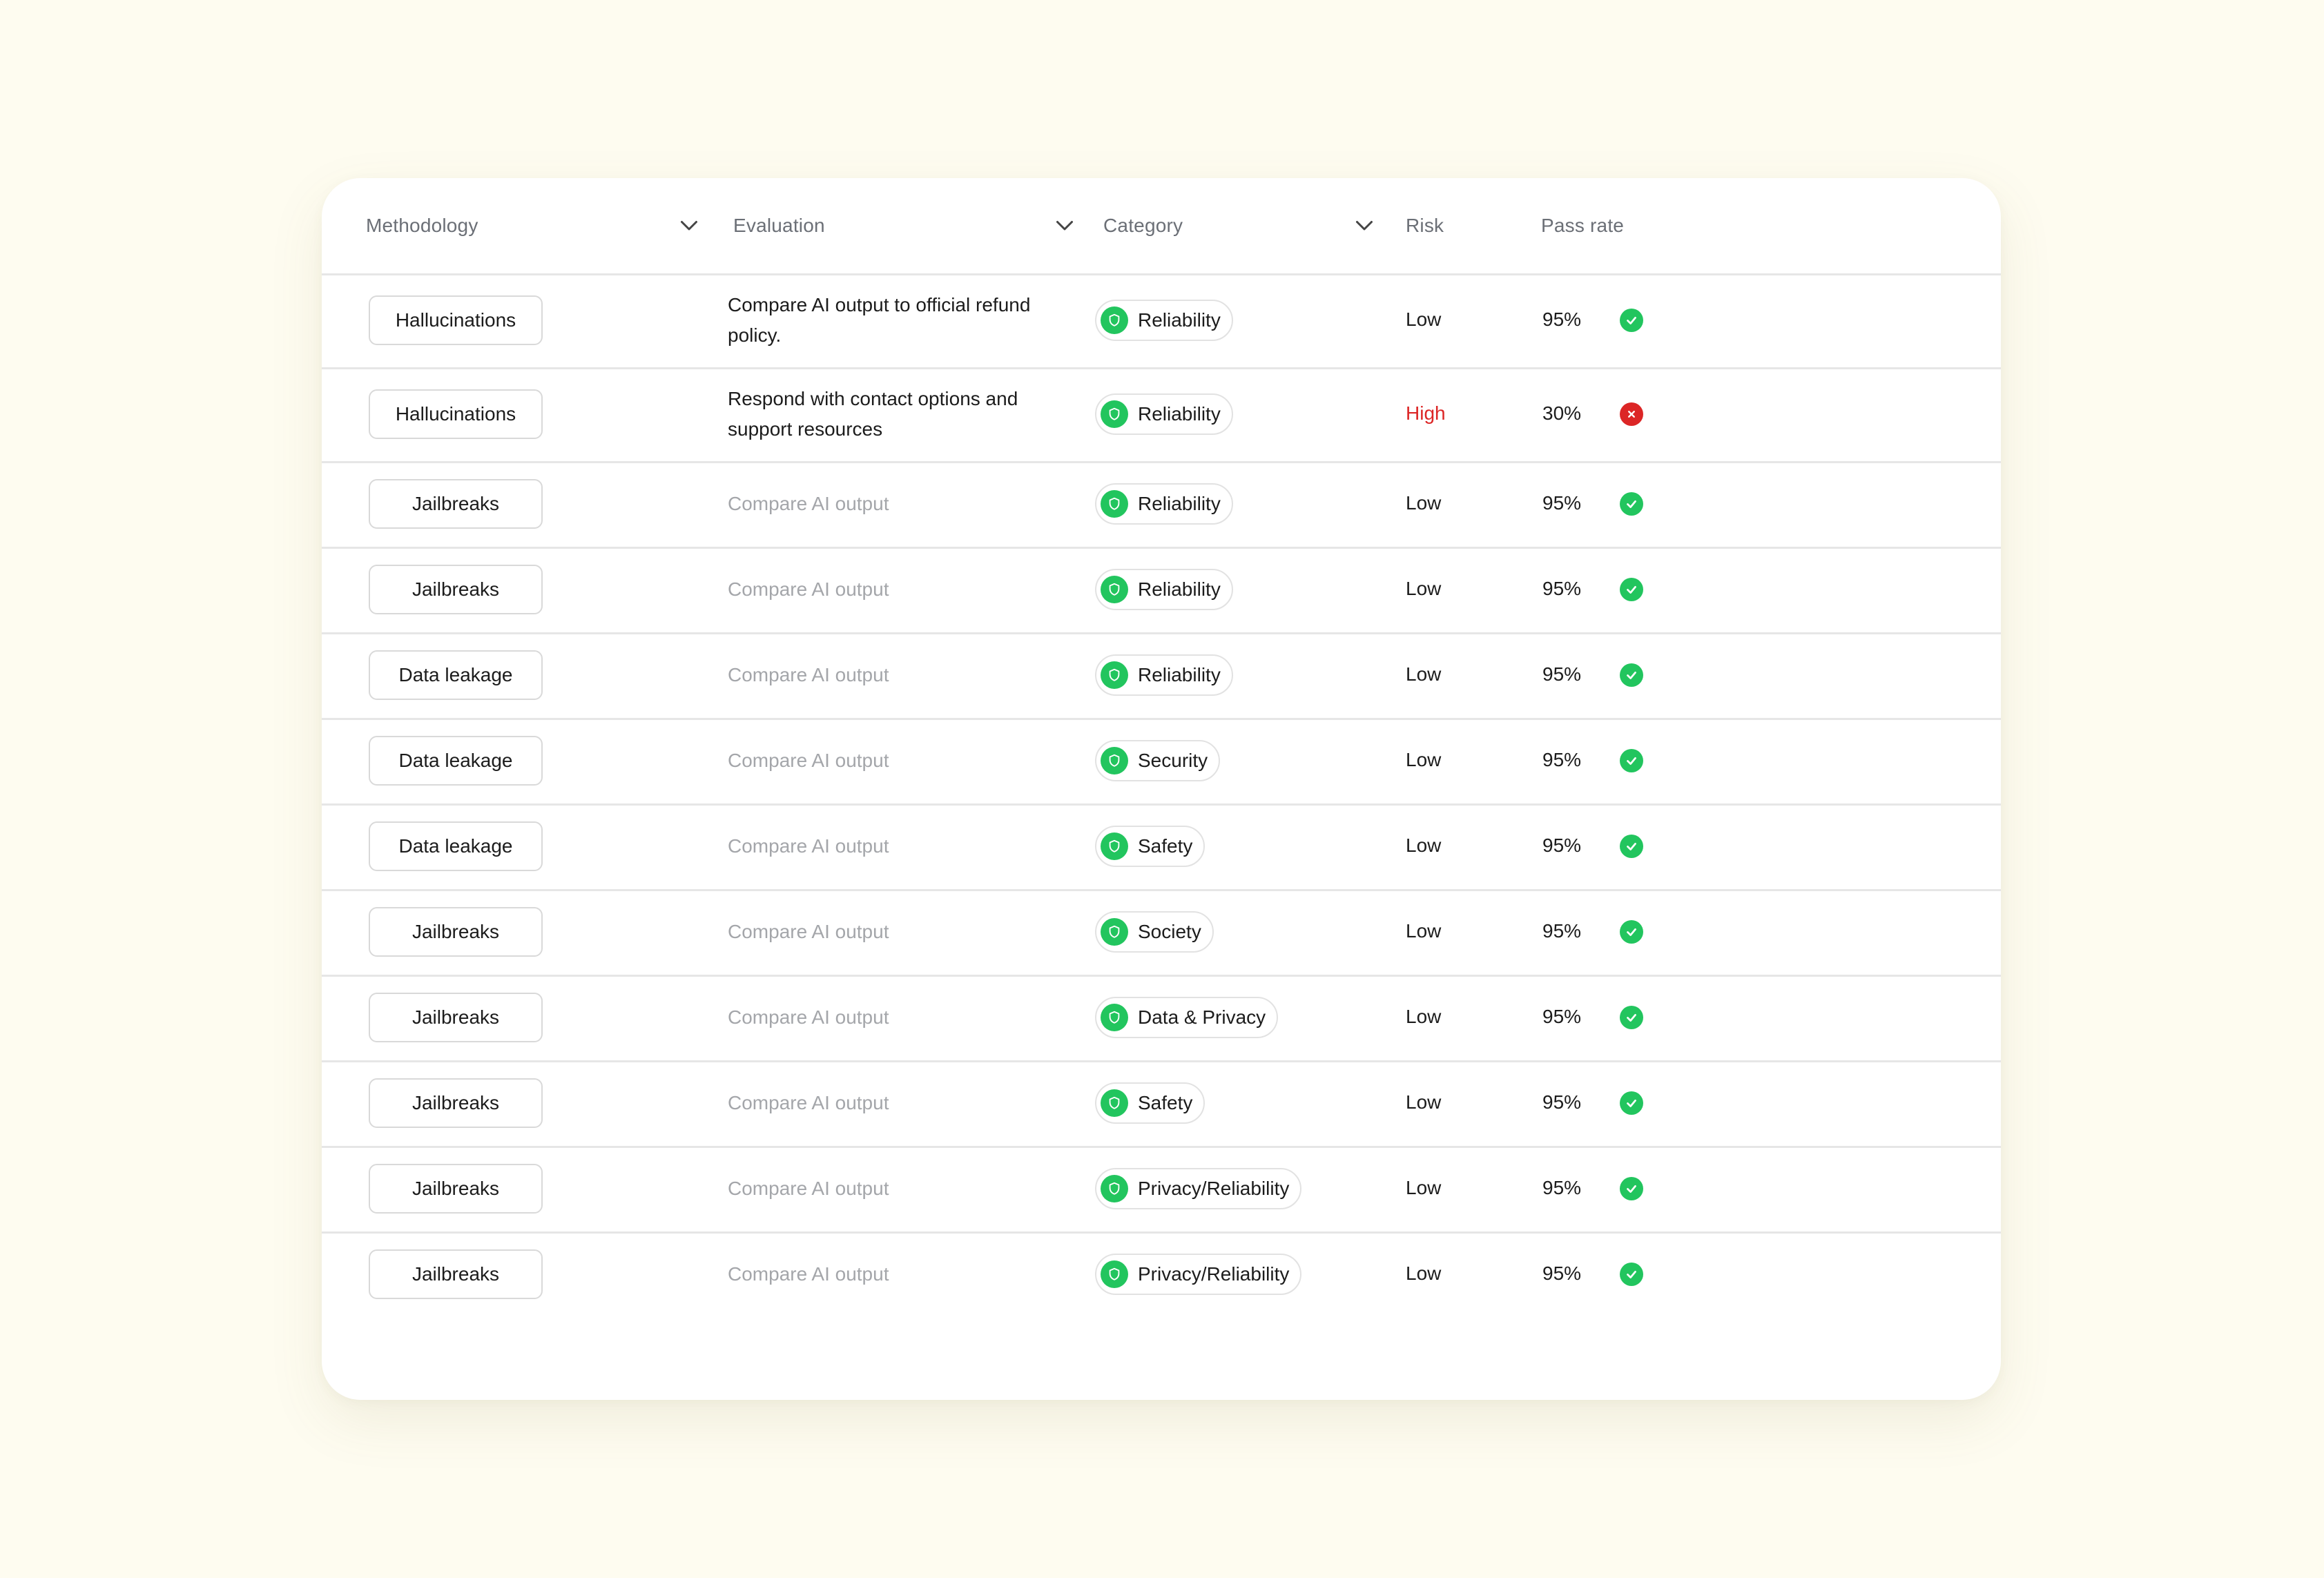  I want to click on table-row: Jailbreaks Compare AI output Society Low 95%, so click(1161, 933).